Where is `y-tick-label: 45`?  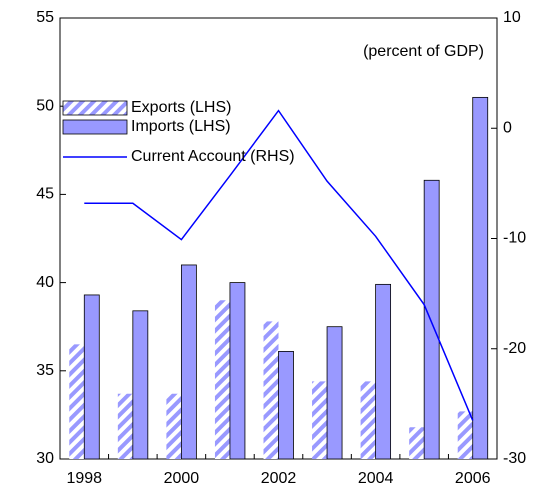 y-tick-label: 45 is located at coordinates (45, 194).